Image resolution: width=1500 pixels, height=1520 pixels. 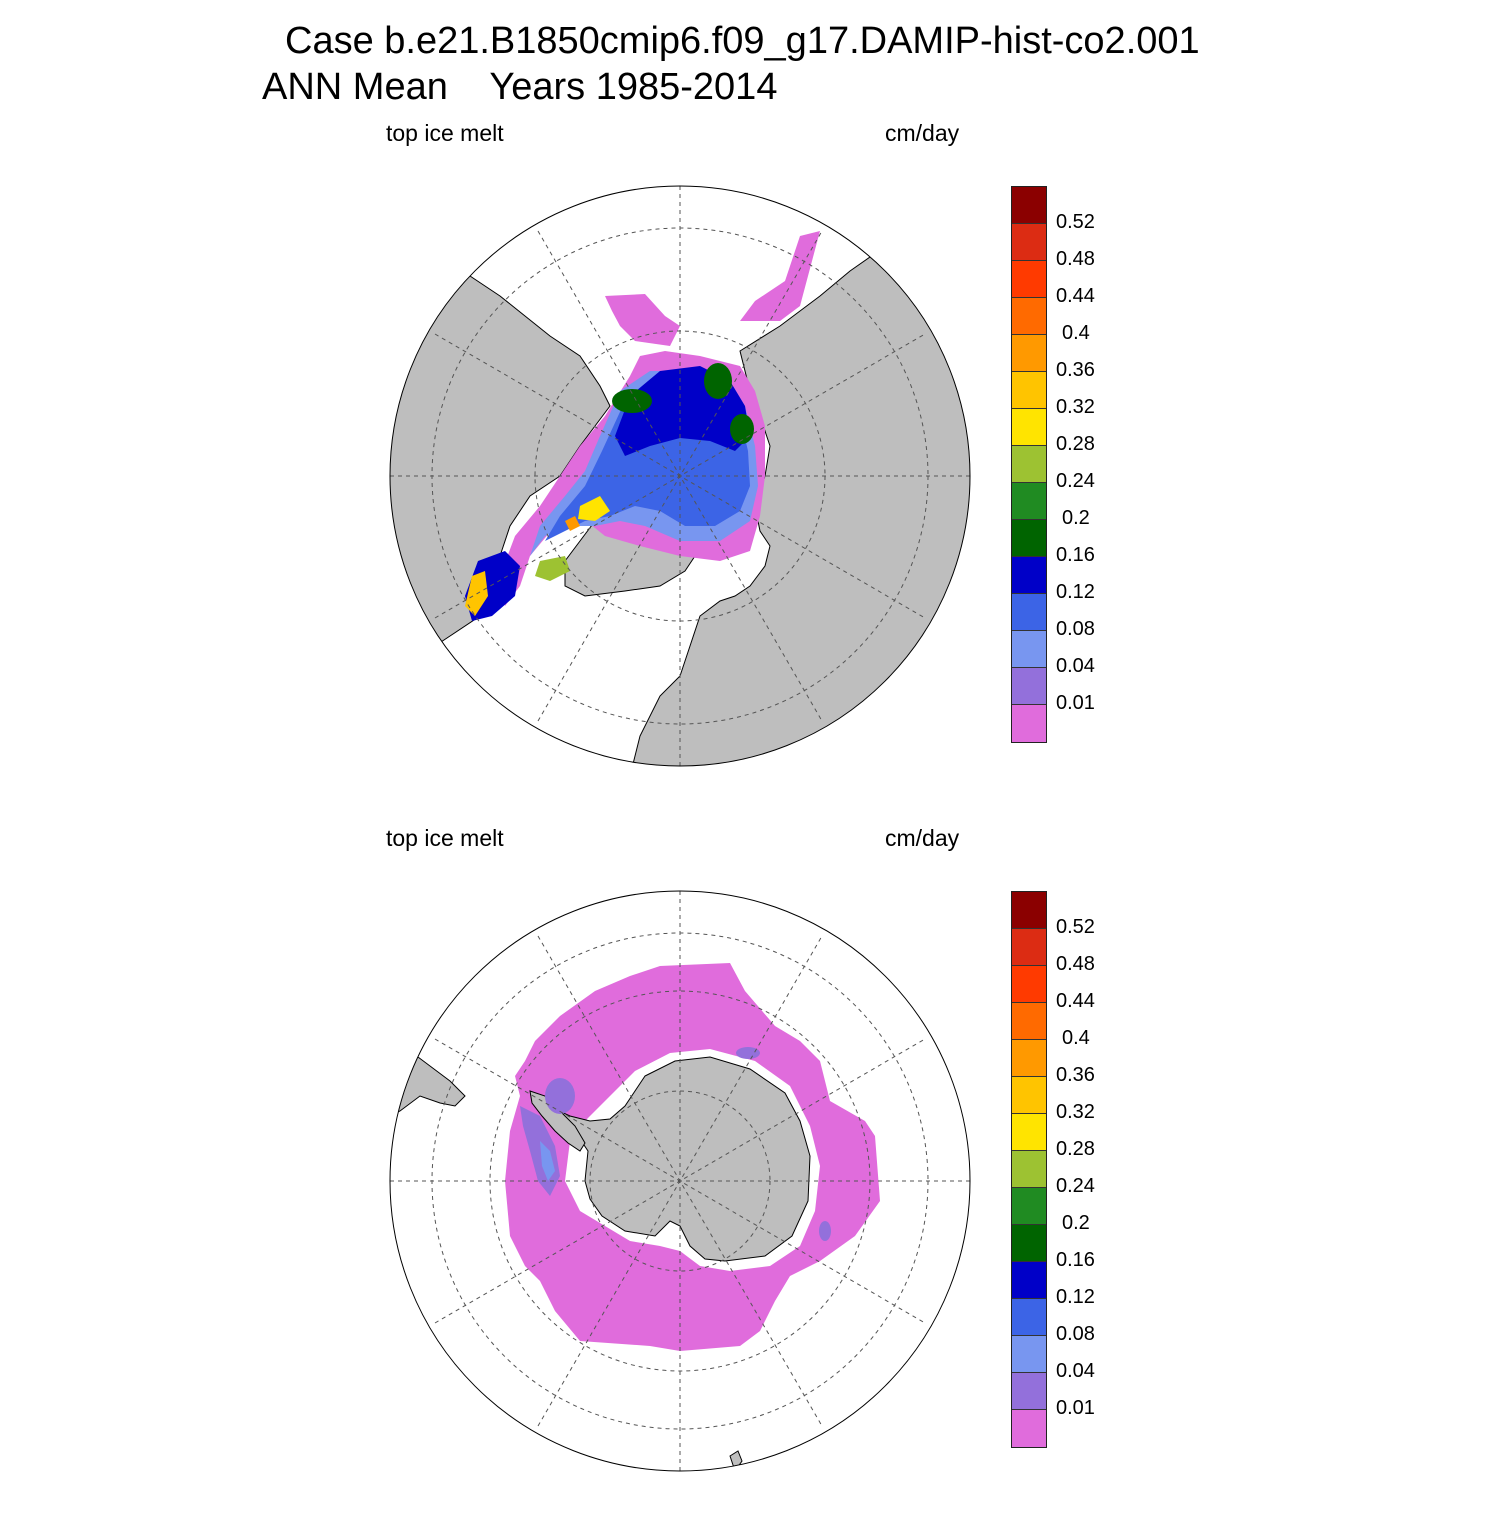 I want to click on north-ice-bering, so click(x=642, y=320).